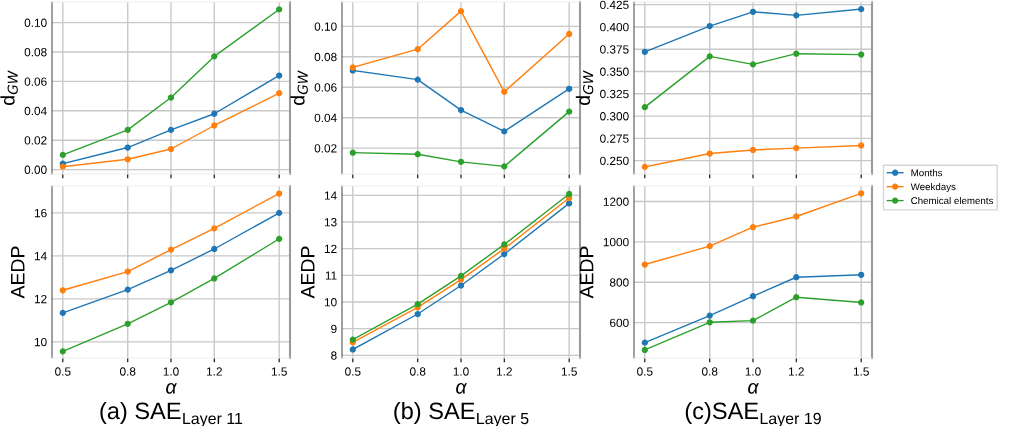 This screenshot has height=426, width=1016. Describe the element at coordinates (614, 138) in the screenshot. I see `y-tick-label: 0.275` at that location.